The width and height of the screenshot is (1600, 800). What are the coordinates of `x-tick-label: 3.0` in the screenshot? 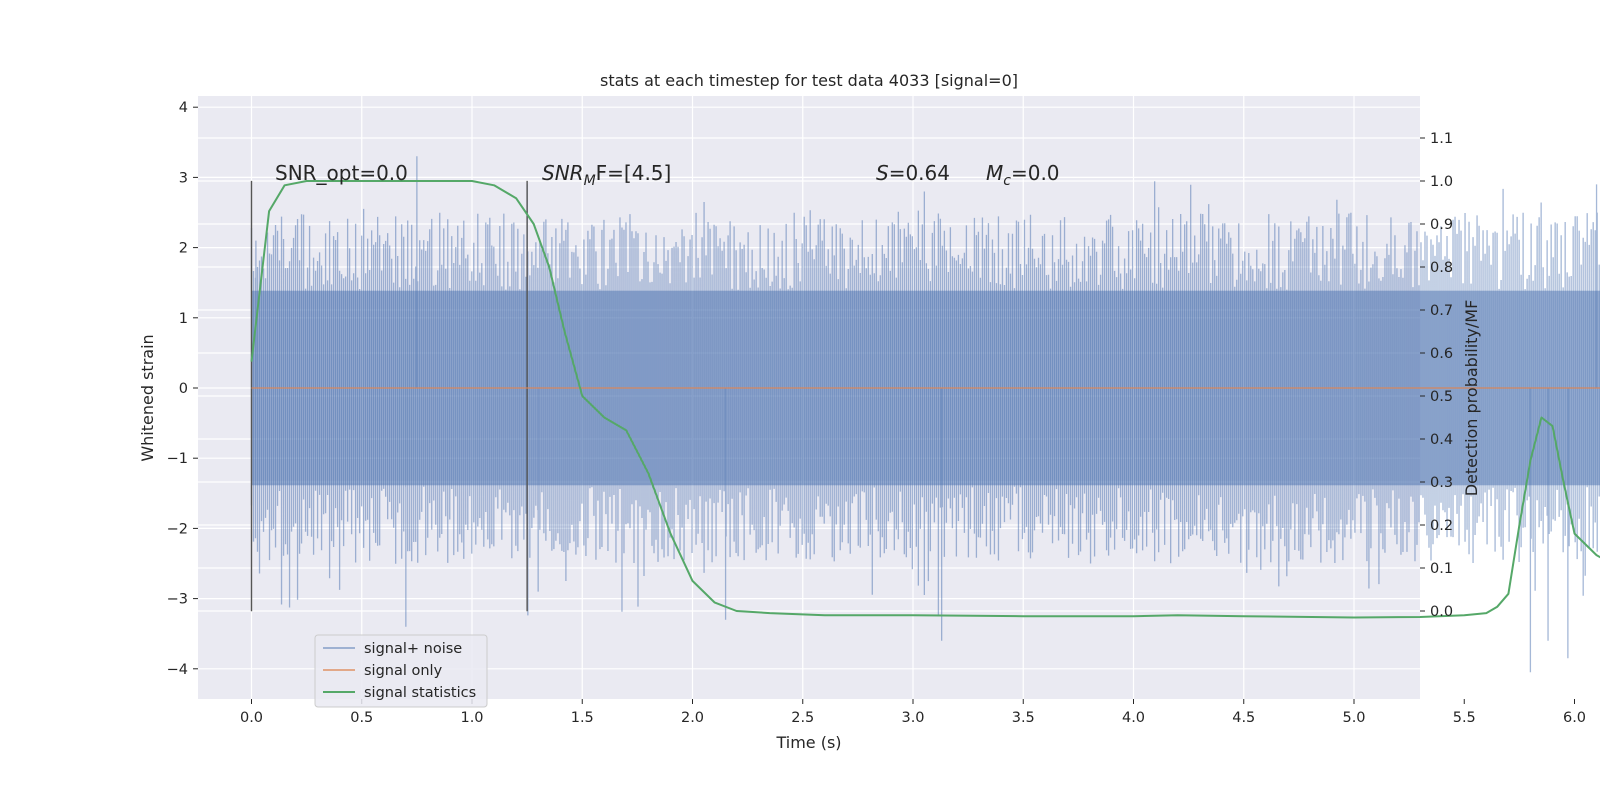 It's located at (912, 718).